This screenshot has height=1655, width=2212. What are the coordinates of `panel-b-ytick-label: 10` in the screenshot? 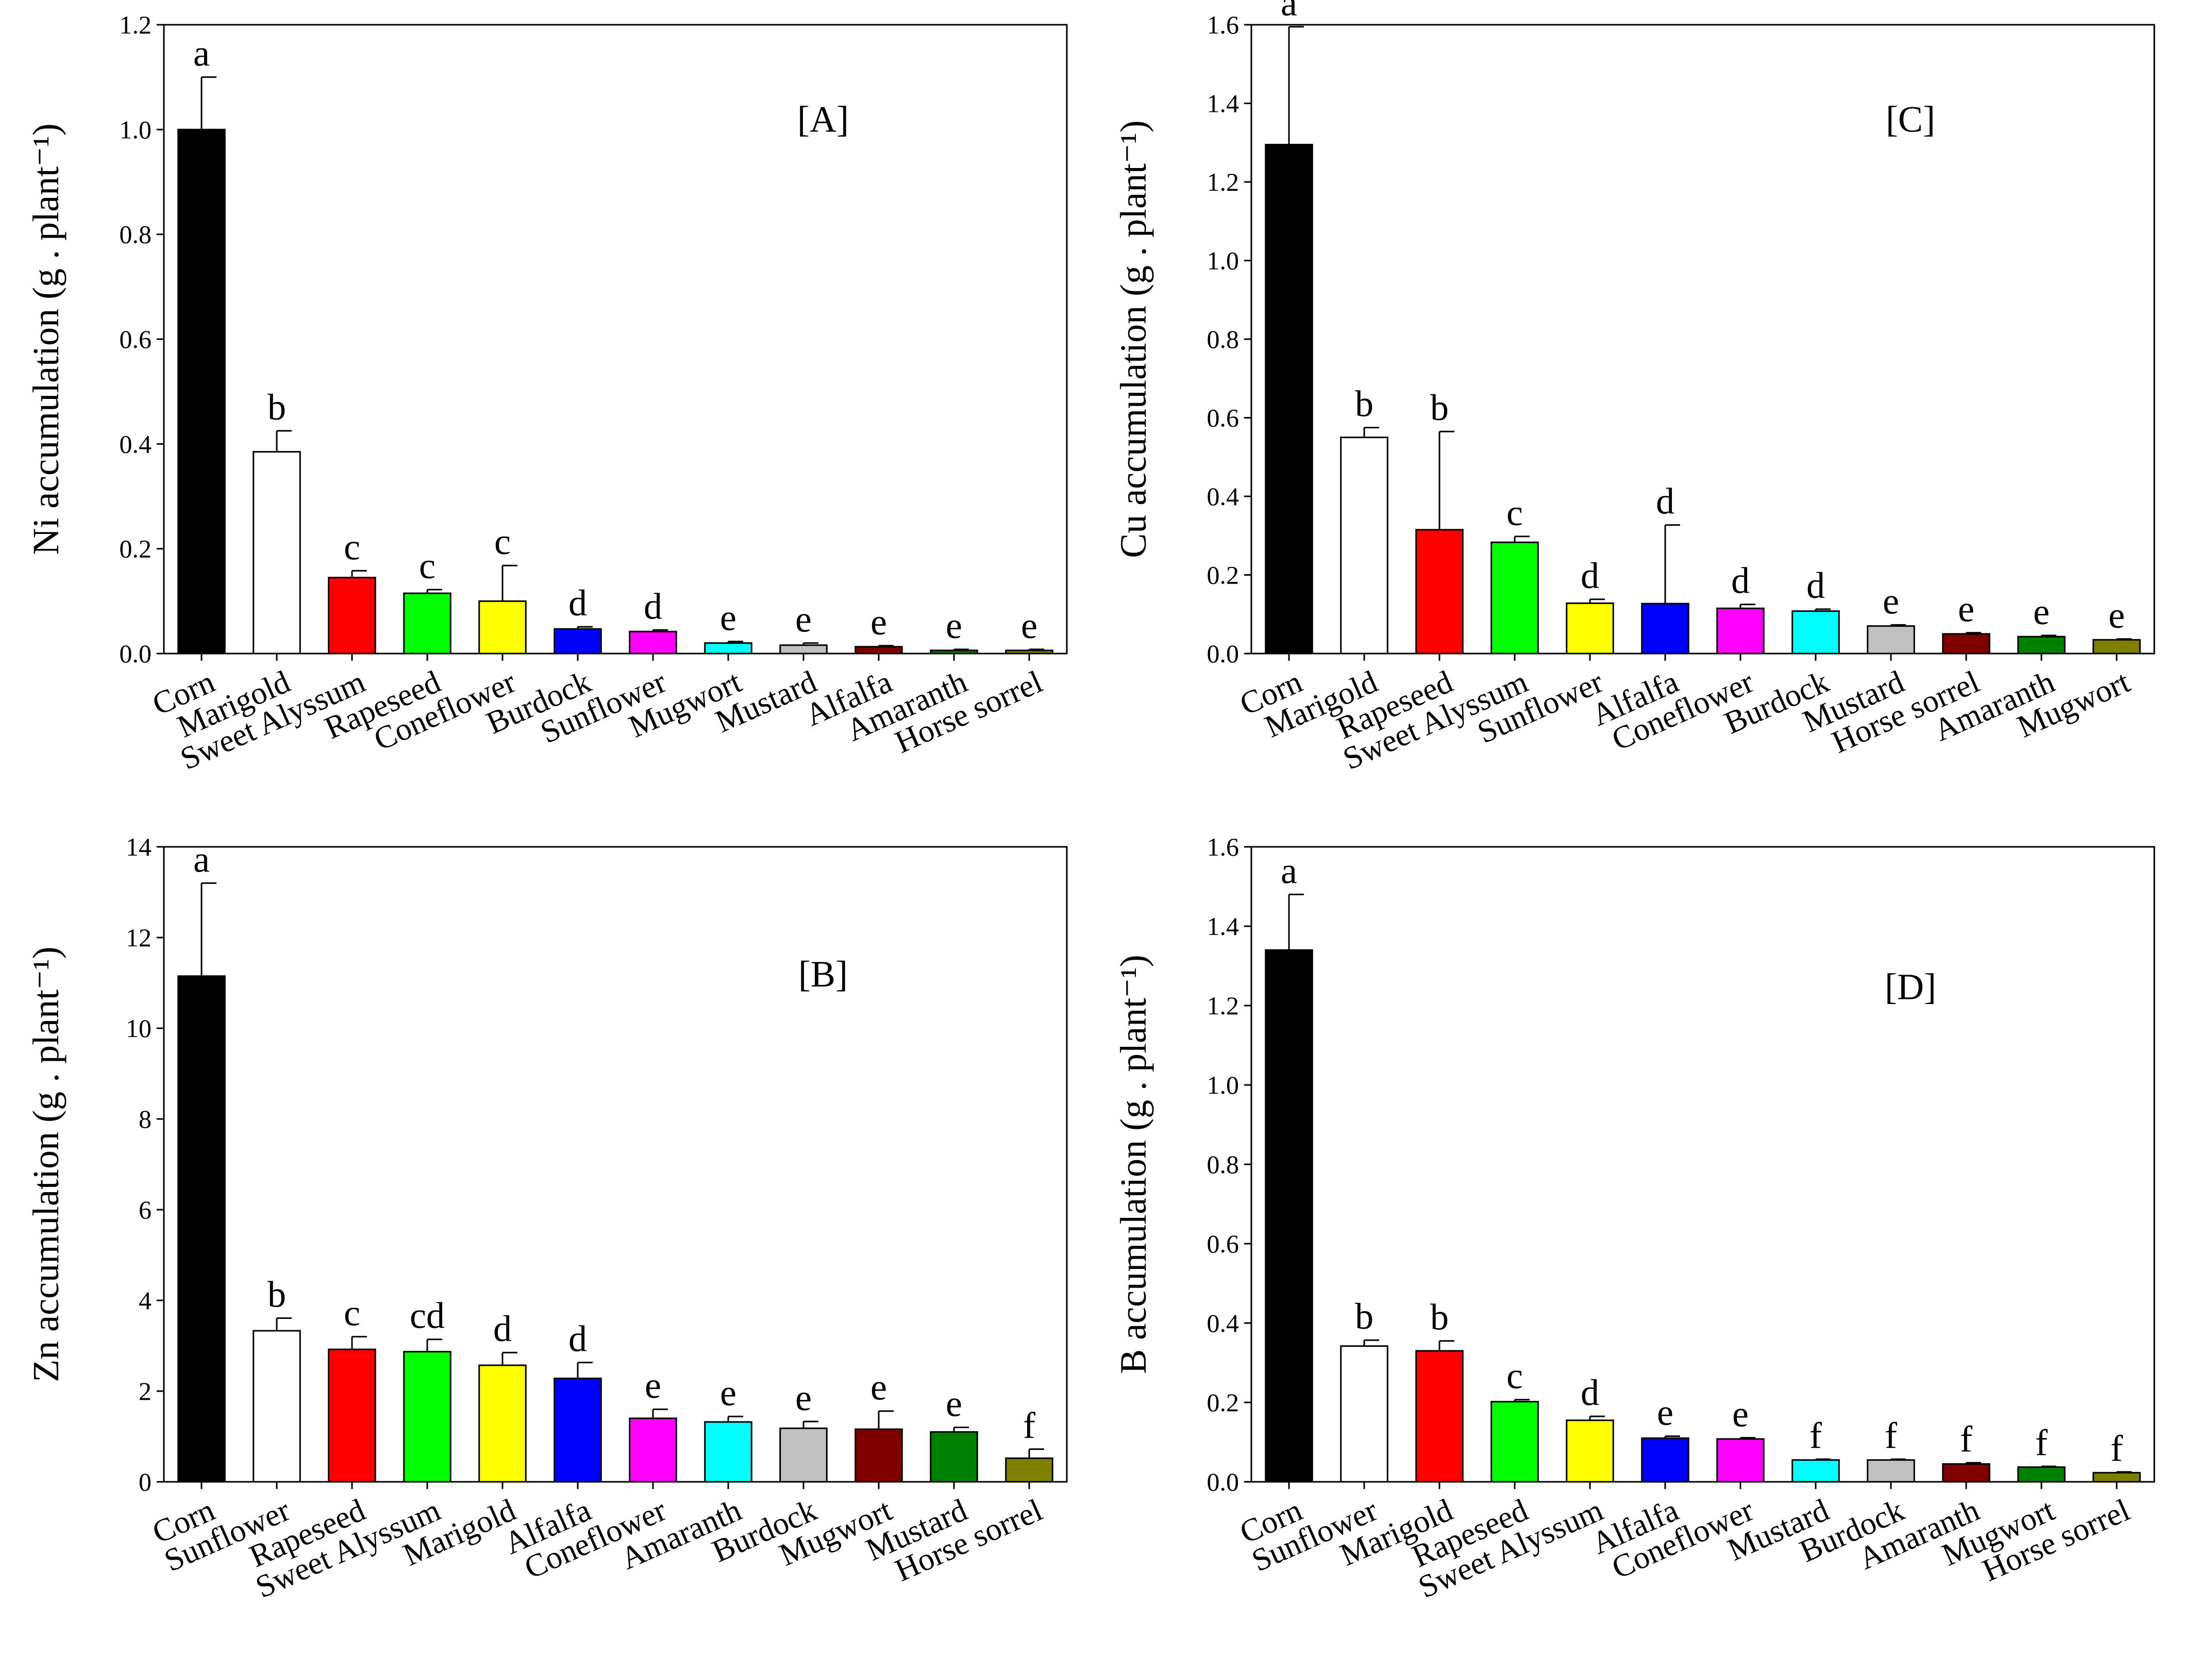 It's located at (139, 1028).